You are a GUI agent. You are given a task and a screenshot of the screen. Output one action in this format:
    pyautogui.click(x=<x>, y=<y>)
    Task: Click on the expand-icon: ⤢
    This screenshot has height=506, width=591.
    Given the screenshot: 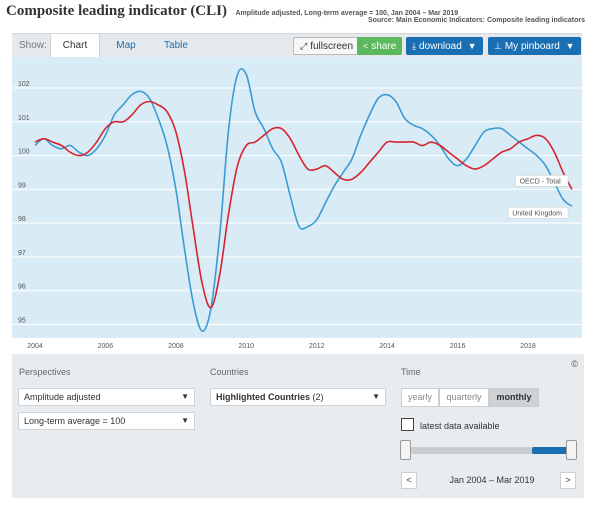 What is the action you would take?
    pyautogui.click(x=304, y=46)
    